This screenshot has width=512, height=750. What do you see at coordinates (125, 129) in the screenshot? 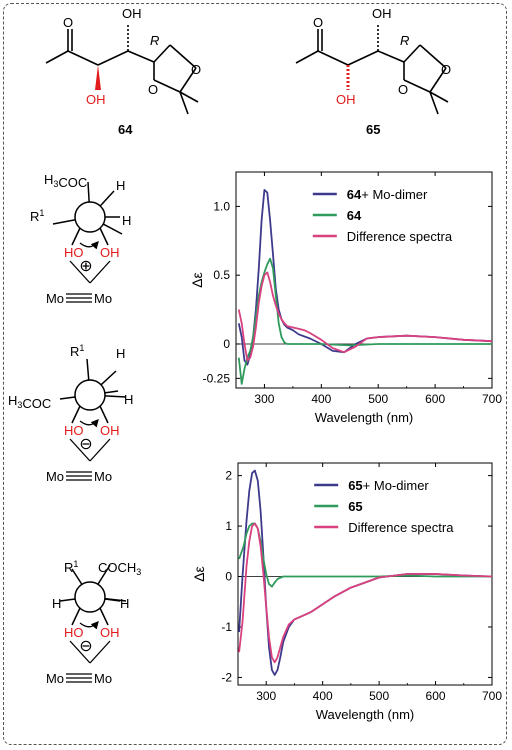
I see `compound-64-label: 64` at bounding box center [125, 129].